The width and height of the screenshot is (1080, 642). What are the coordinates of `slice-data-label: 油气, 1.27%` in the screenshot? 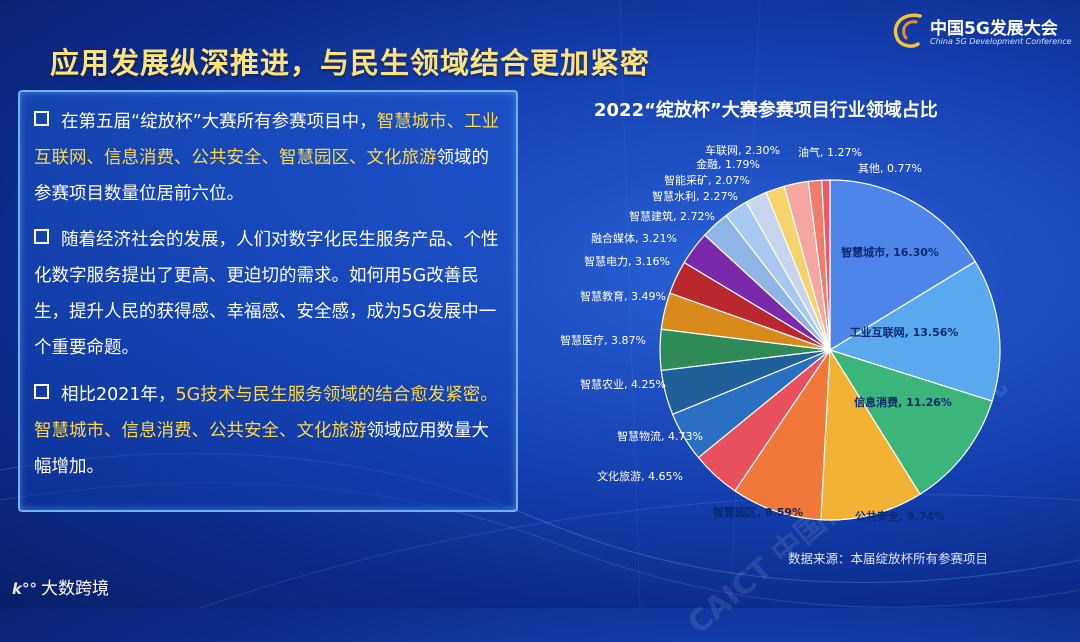 It's located at (830, 152).